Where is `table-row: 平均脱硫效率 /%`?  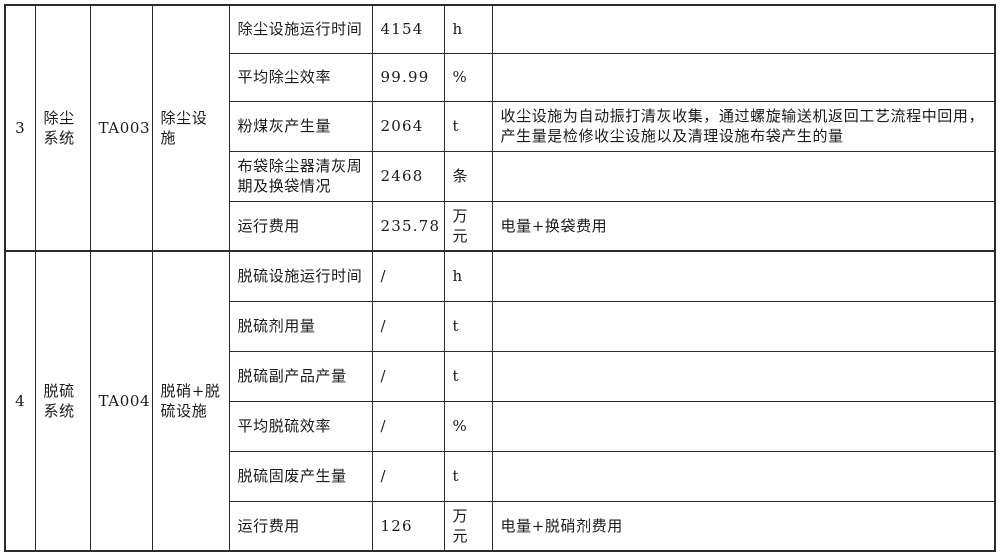 table-row: 平均脱硫效率 /% is located at coordinates (500, 426).